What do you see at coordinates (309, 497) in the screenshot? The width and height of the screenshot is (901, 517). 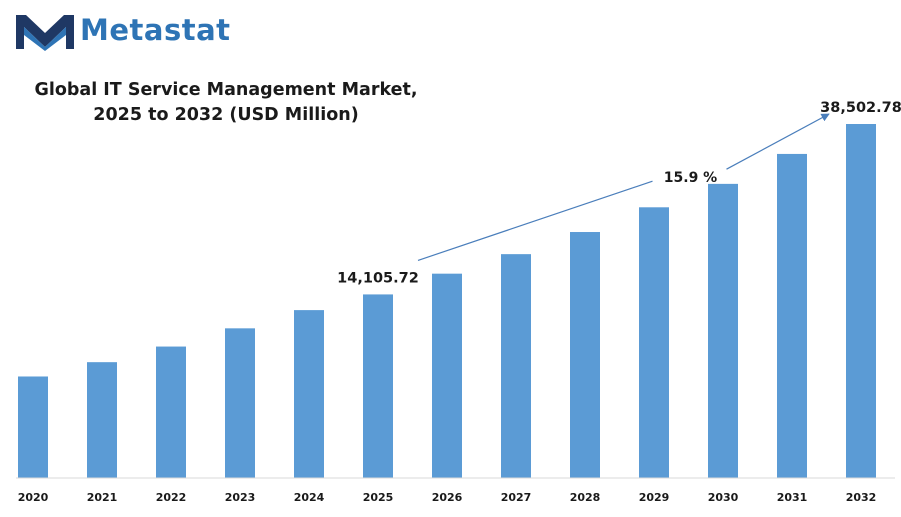 I see `x-tick-label-2024: 2024` at bounding box center [309, 497].